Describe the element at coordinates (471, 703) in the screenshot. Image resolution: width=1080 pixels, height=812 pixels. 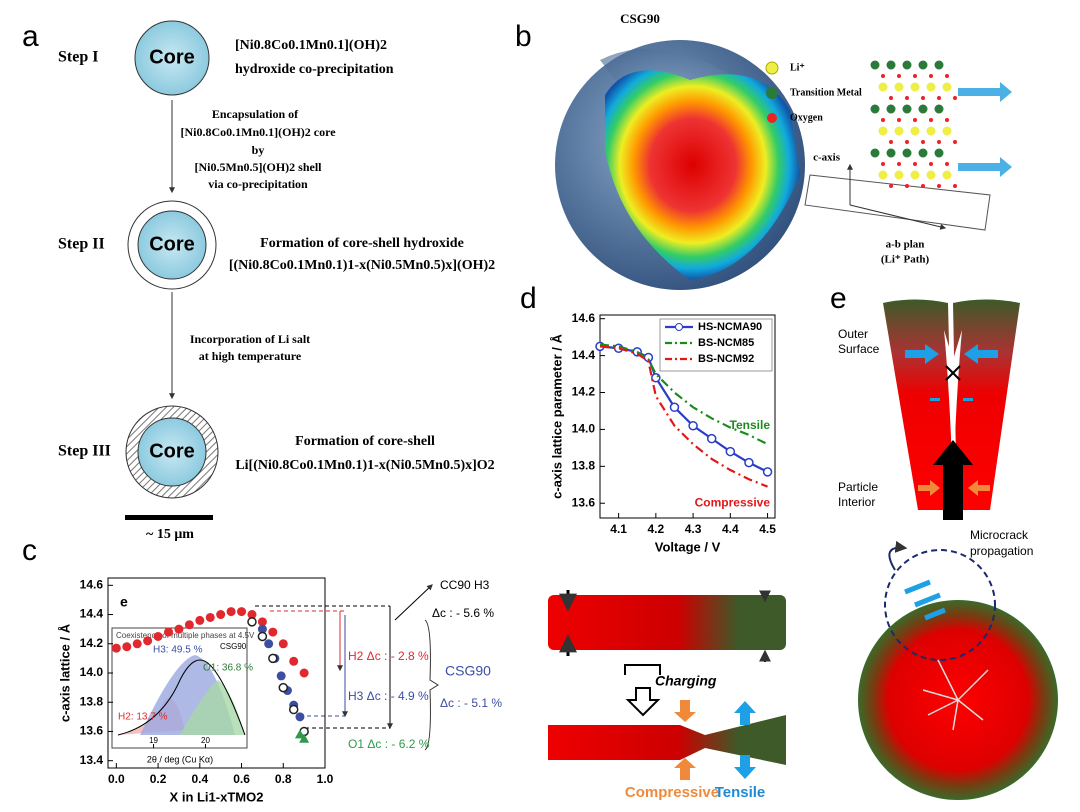
I see `annotation: Δc : - 5.1 %` at that location.